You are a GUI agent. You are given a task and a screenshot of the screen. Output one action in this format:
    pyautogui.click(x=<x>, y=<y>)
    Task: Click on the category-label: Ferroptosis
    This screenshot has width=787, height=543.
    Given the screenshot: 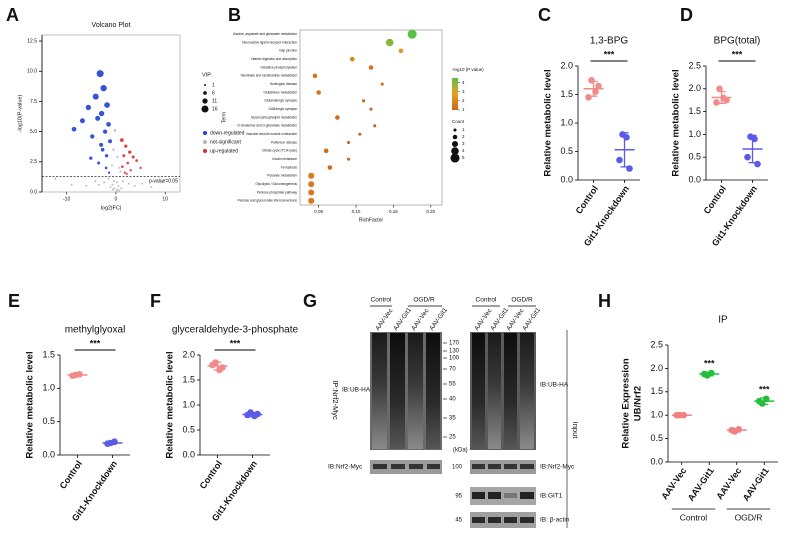 What is the action you would take?
    pyautogui.click(x=289, y=167)
    